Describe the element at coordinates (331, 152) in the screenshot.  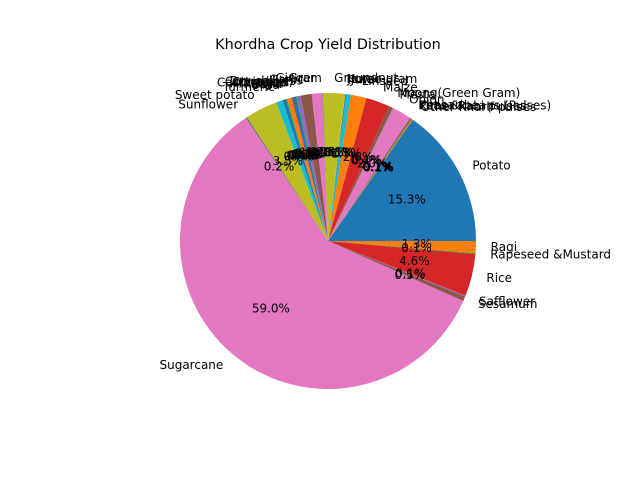
I see `slice-percent-groundnut: 2.3%` at that location.